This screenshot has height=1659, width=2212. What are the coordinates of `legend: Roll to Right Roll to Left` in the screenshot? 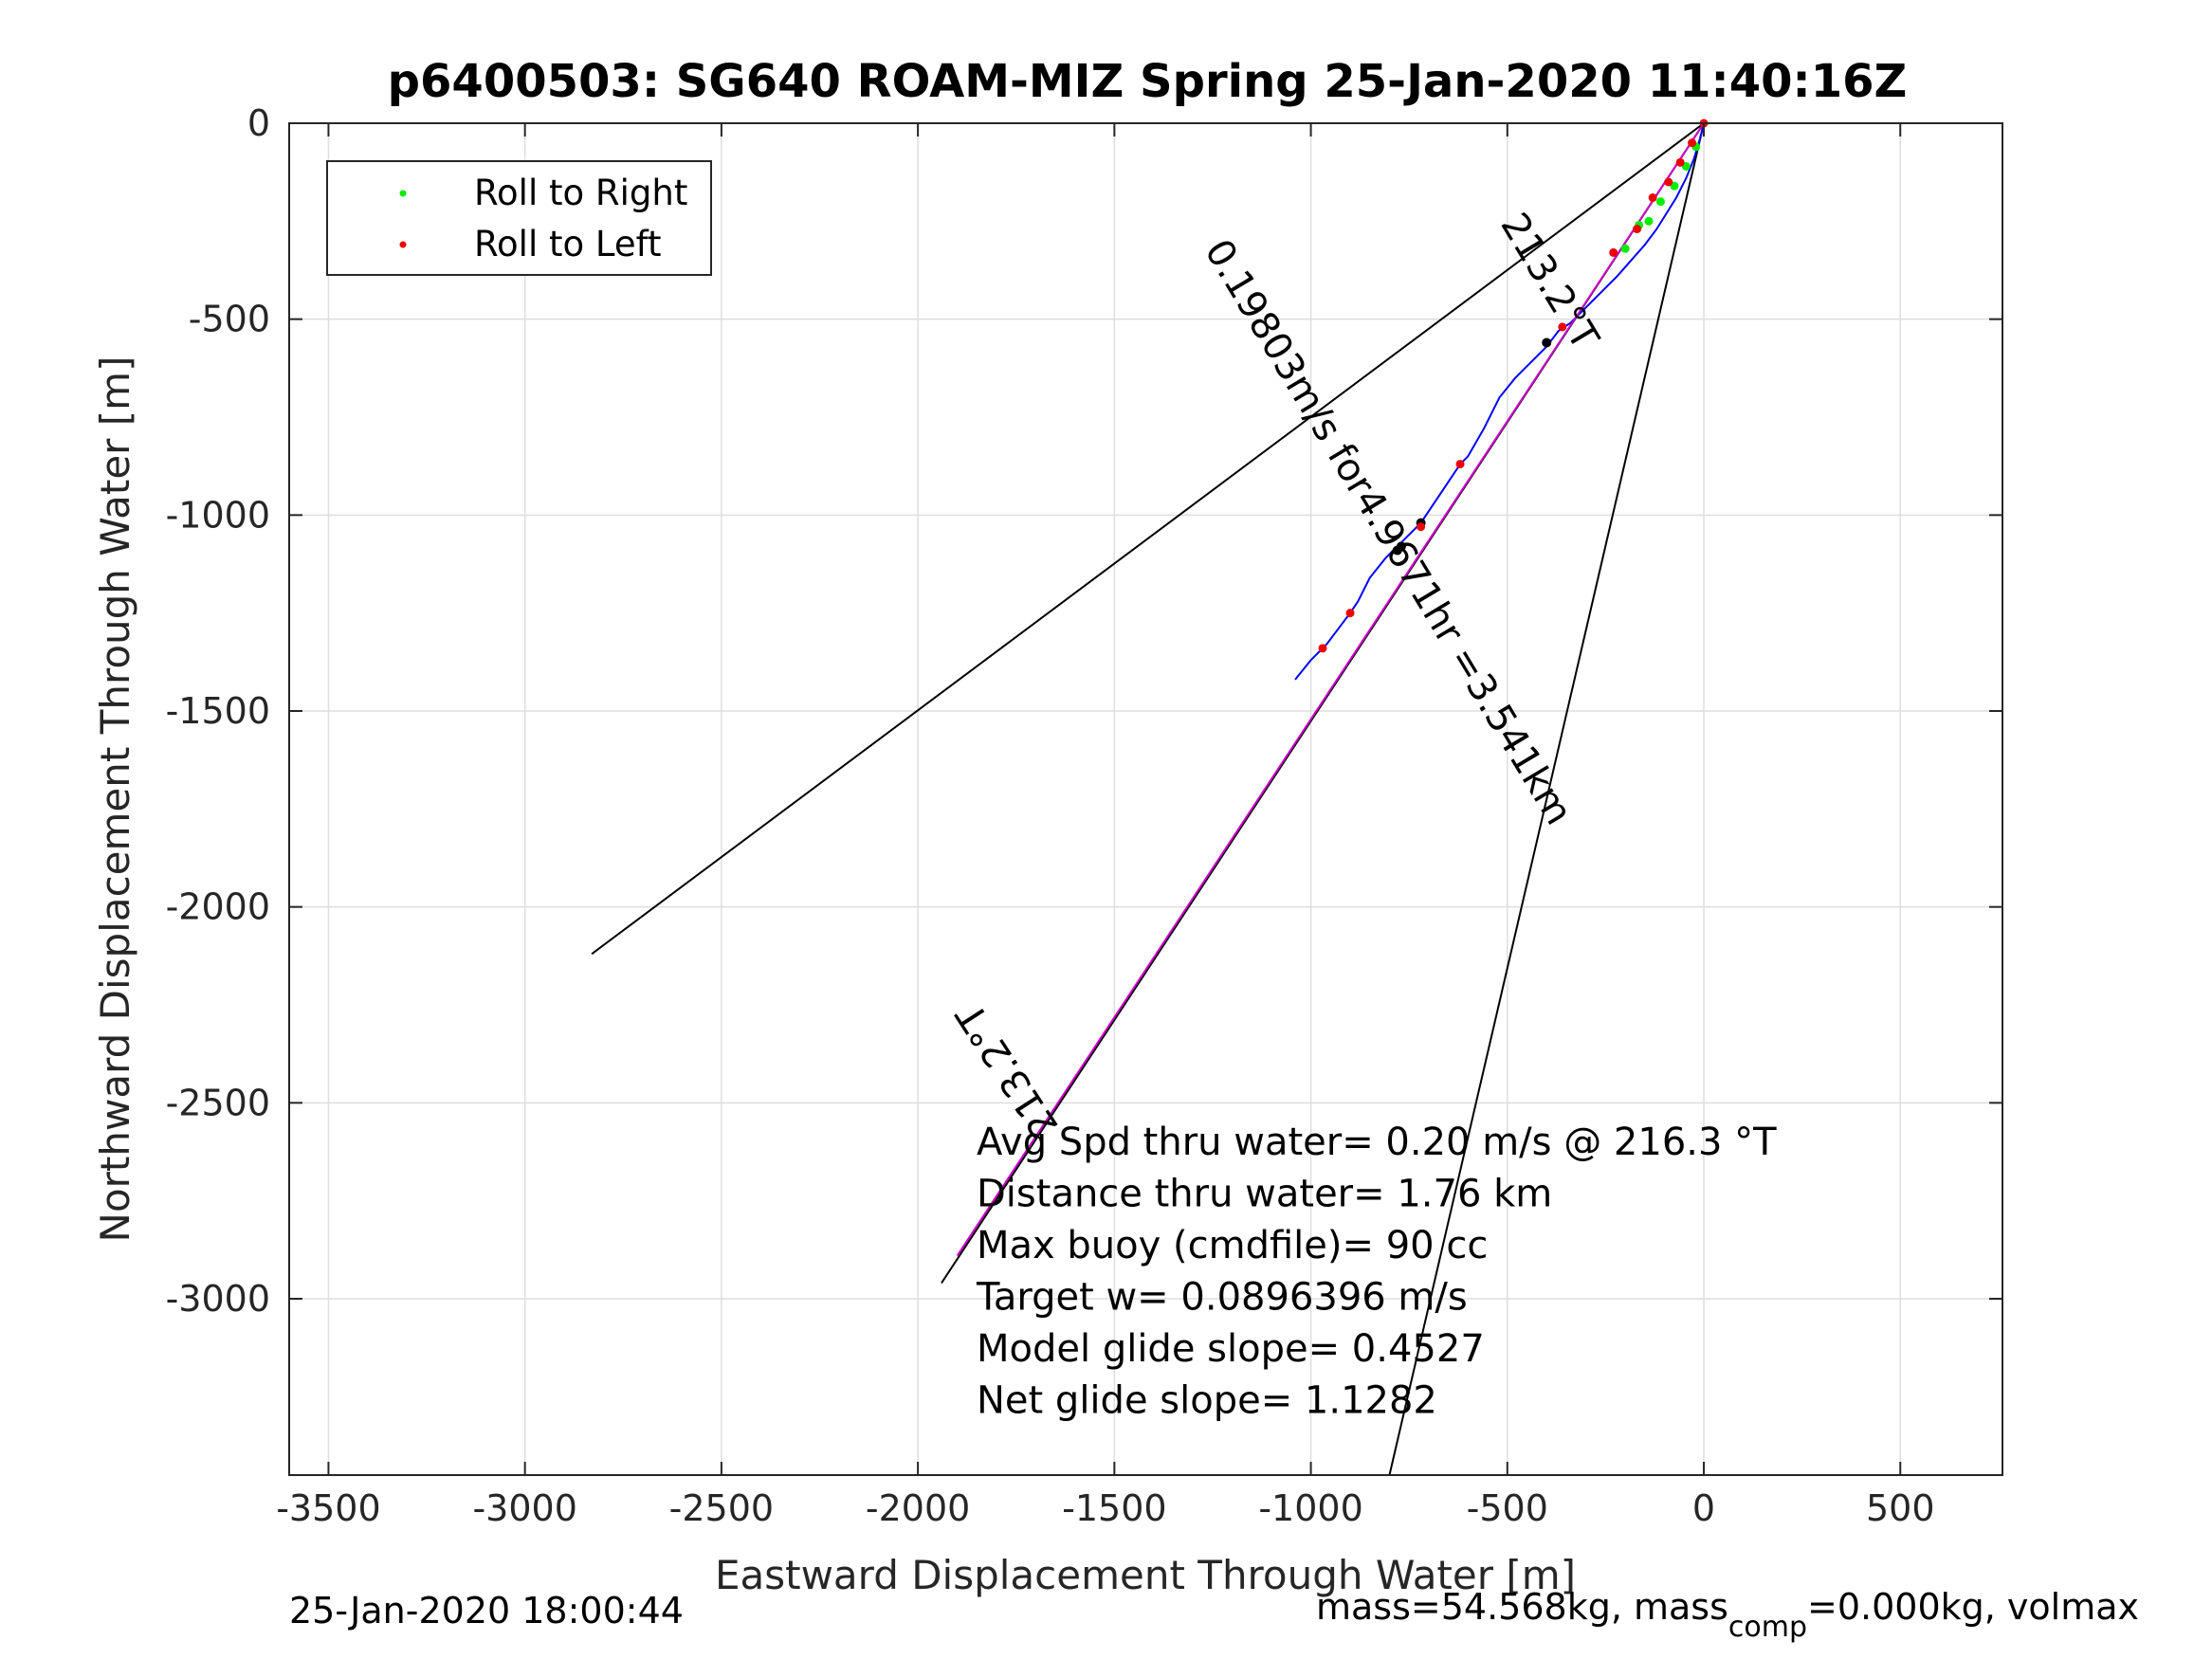 It's located at (519, 218).